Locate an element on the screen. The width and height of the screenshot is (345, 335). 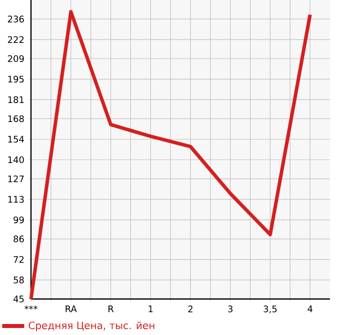
x-tick-label: 4 is located at coordinates (310, 309).